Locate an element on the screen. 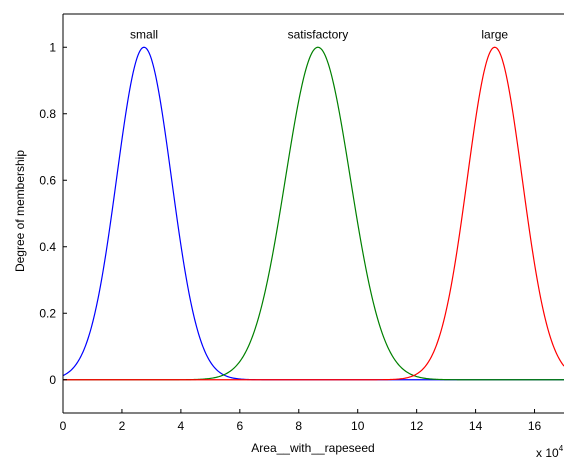  x-axis-multiplier-base: x 10 is located at coordinates (547, 452).